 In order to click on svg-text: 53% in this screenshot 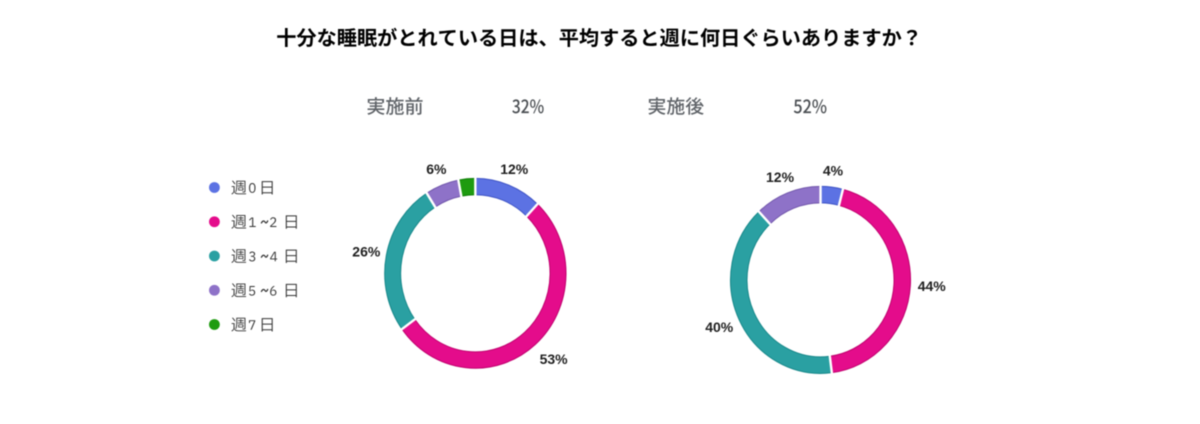, I will do `click(554, 359)`.